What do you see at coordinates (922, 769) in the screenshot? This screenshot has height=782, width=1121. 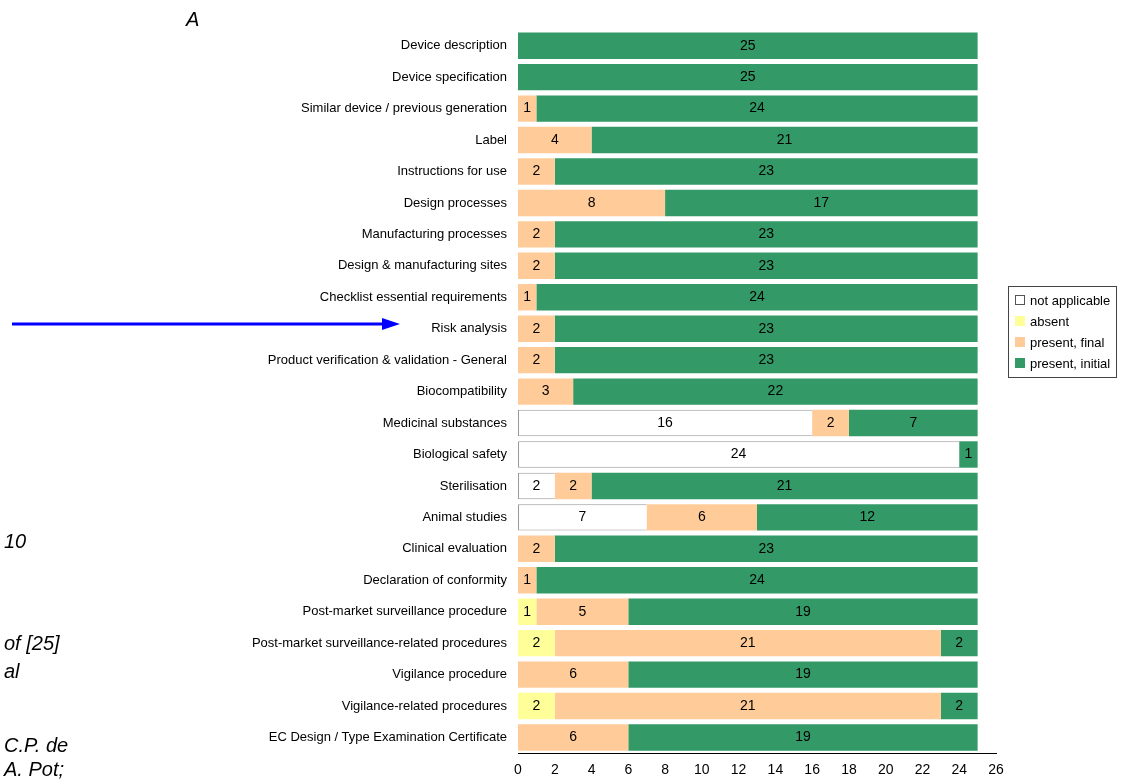 I see `x-tick-label: 22` at bounding box center [922, 769].